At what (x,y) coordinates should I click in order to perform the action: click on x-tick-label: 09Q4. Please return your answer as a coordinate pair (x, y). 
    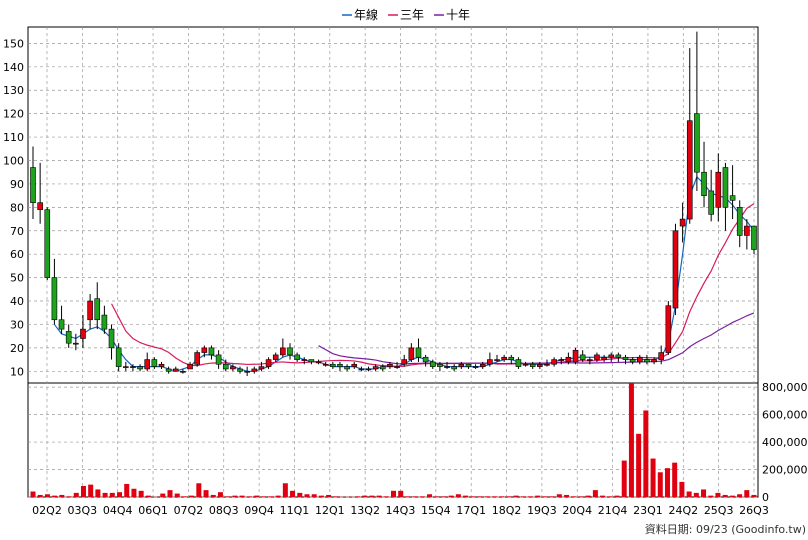
    Looking at the image, I should click on (259, 510).